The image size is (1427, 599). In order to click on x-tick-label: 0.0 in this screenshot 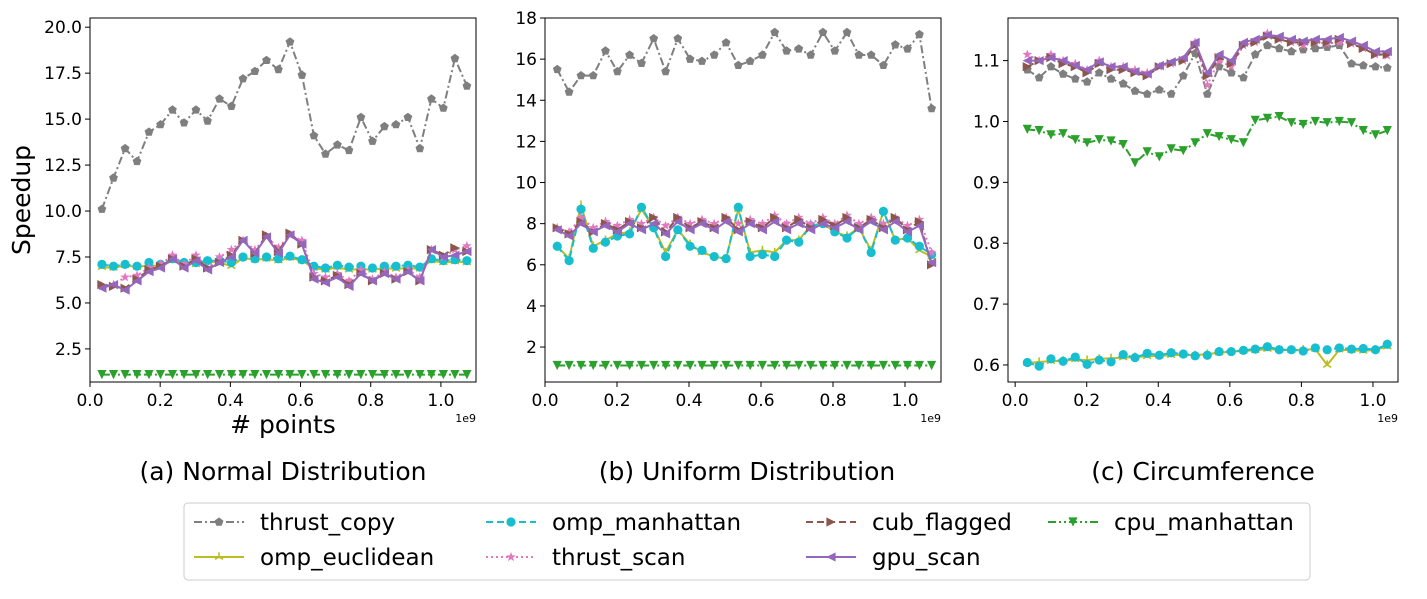, I will do `click(89, 401)`.